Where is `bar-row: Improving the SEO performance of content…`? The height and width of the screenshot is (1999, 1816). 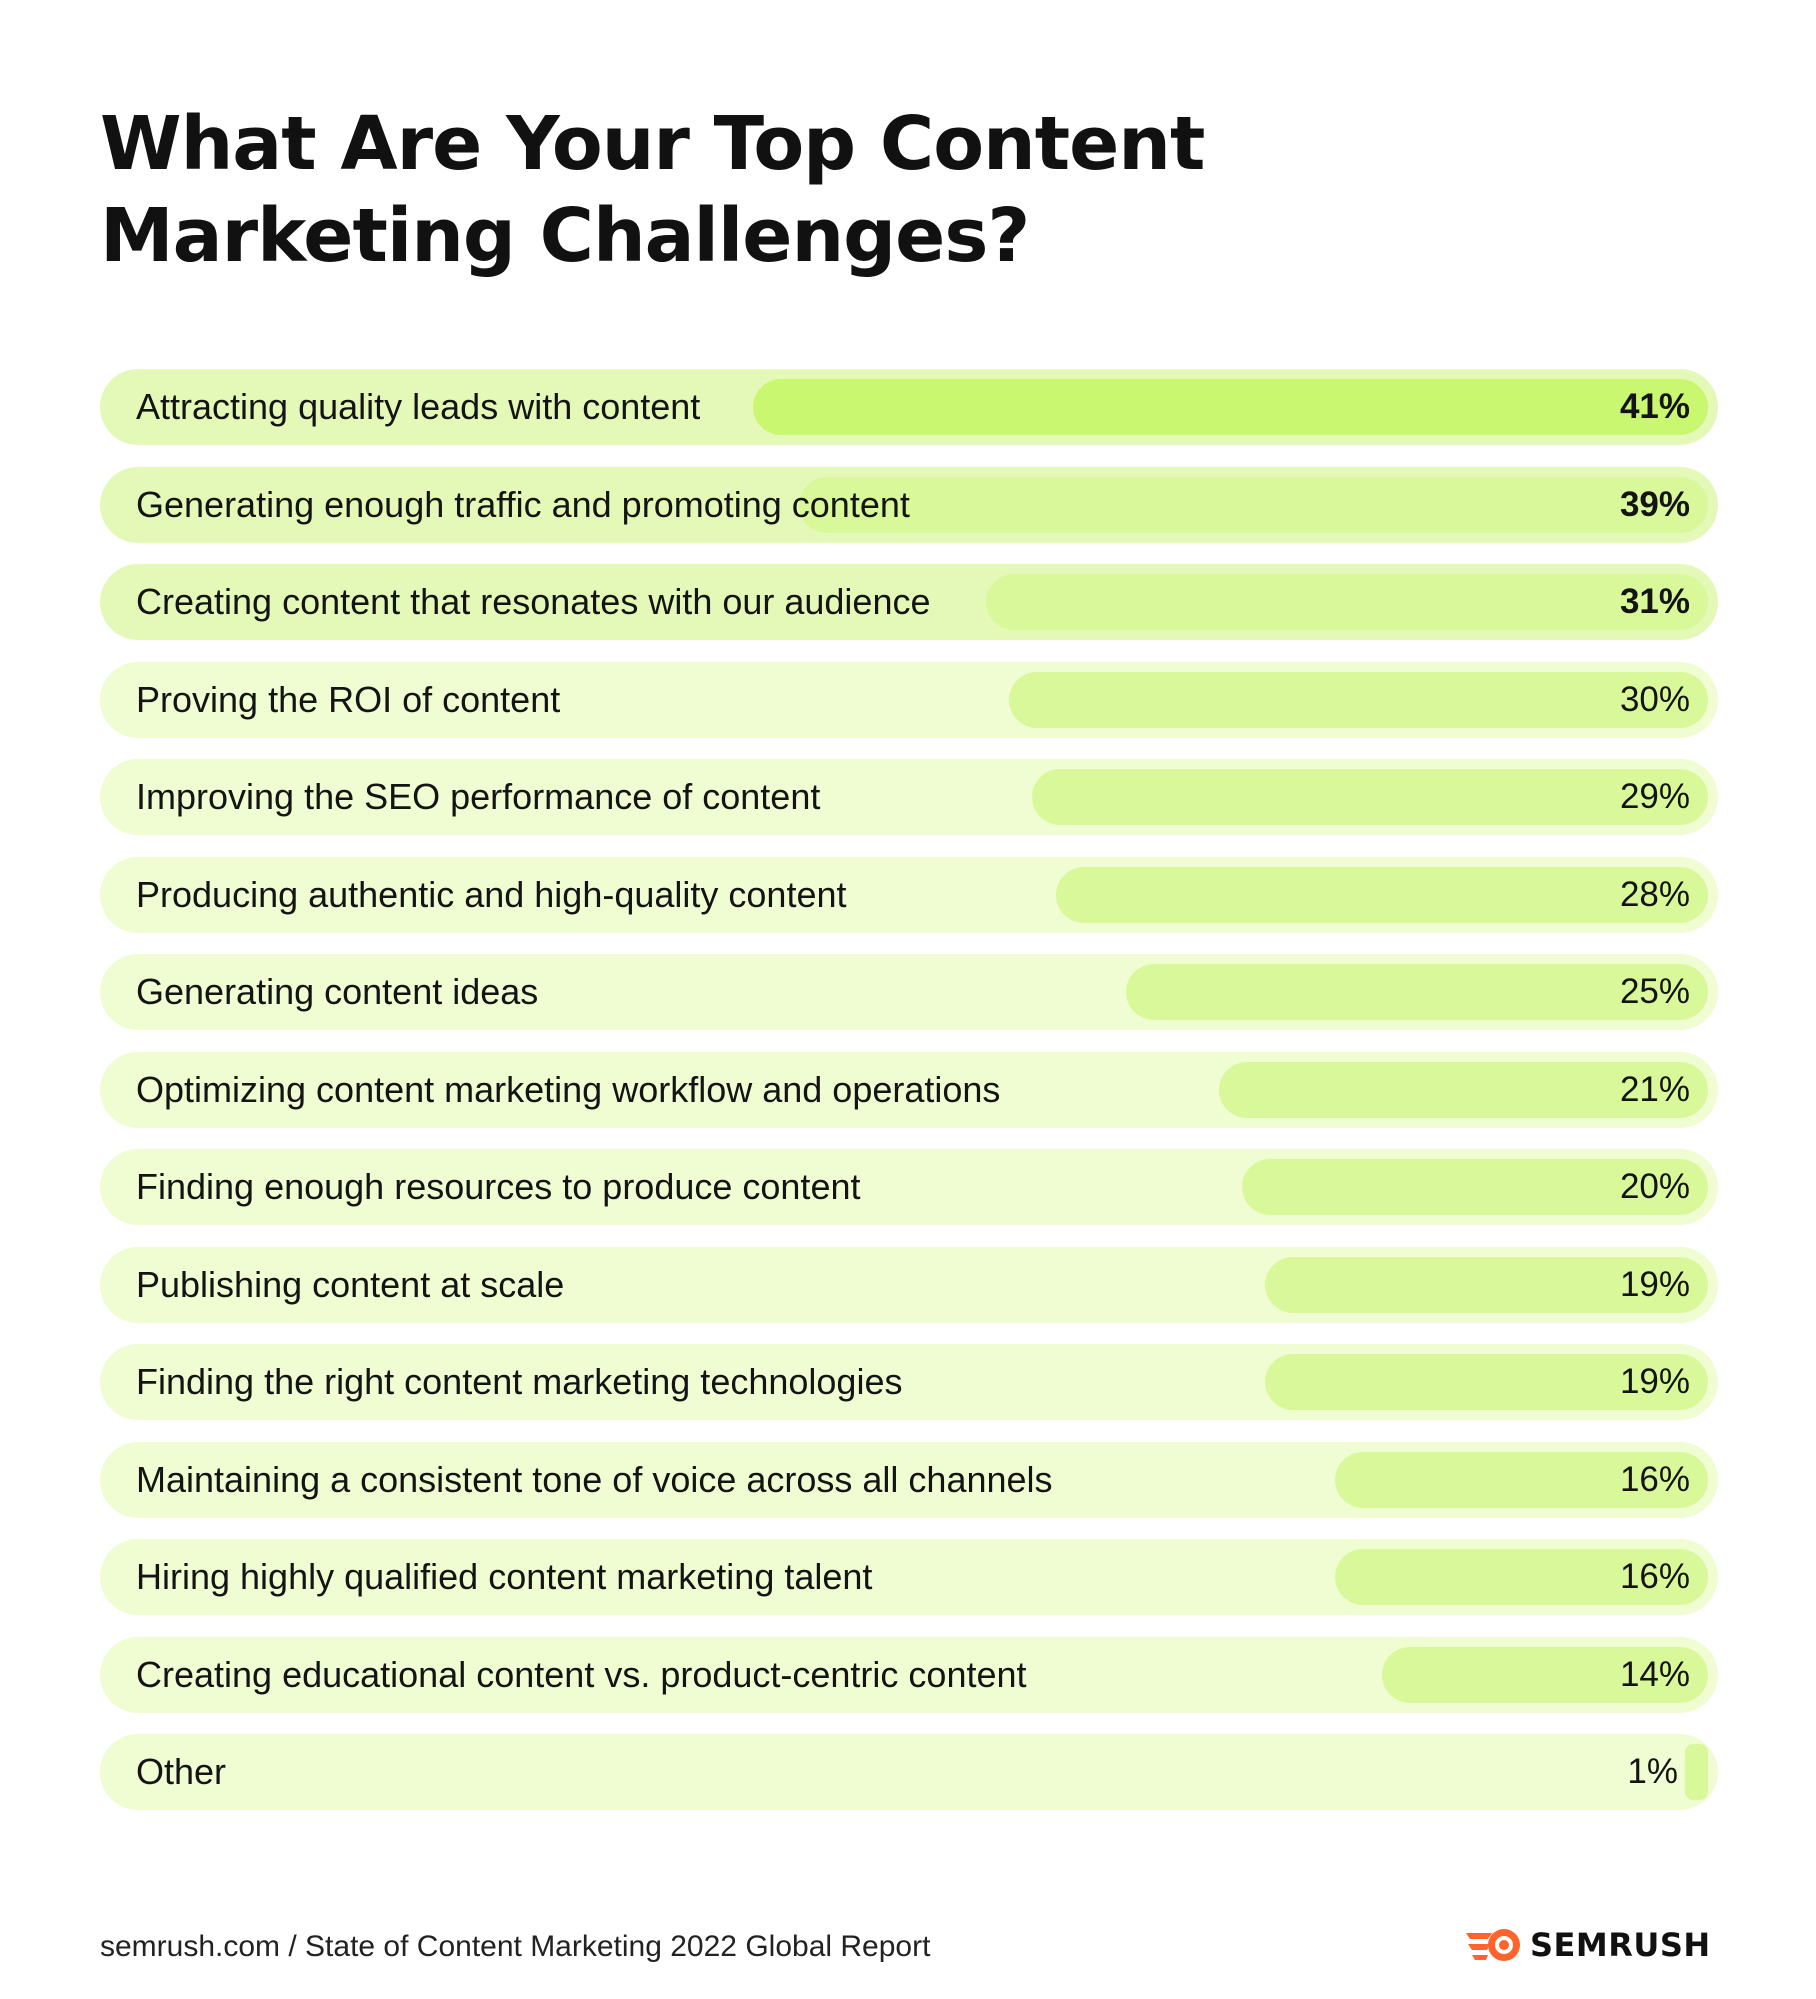
bar-row: Improving the SEO performance of content… is located at coordinates (909, 797).